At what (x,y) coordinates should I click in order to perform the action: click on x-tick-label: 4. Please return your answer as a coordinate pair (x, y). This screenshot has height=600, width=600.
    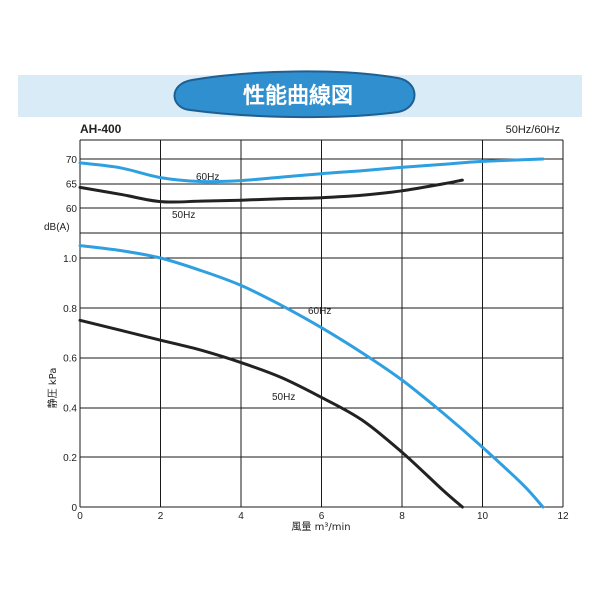
    Looking at the image, I should click on (241, 516).